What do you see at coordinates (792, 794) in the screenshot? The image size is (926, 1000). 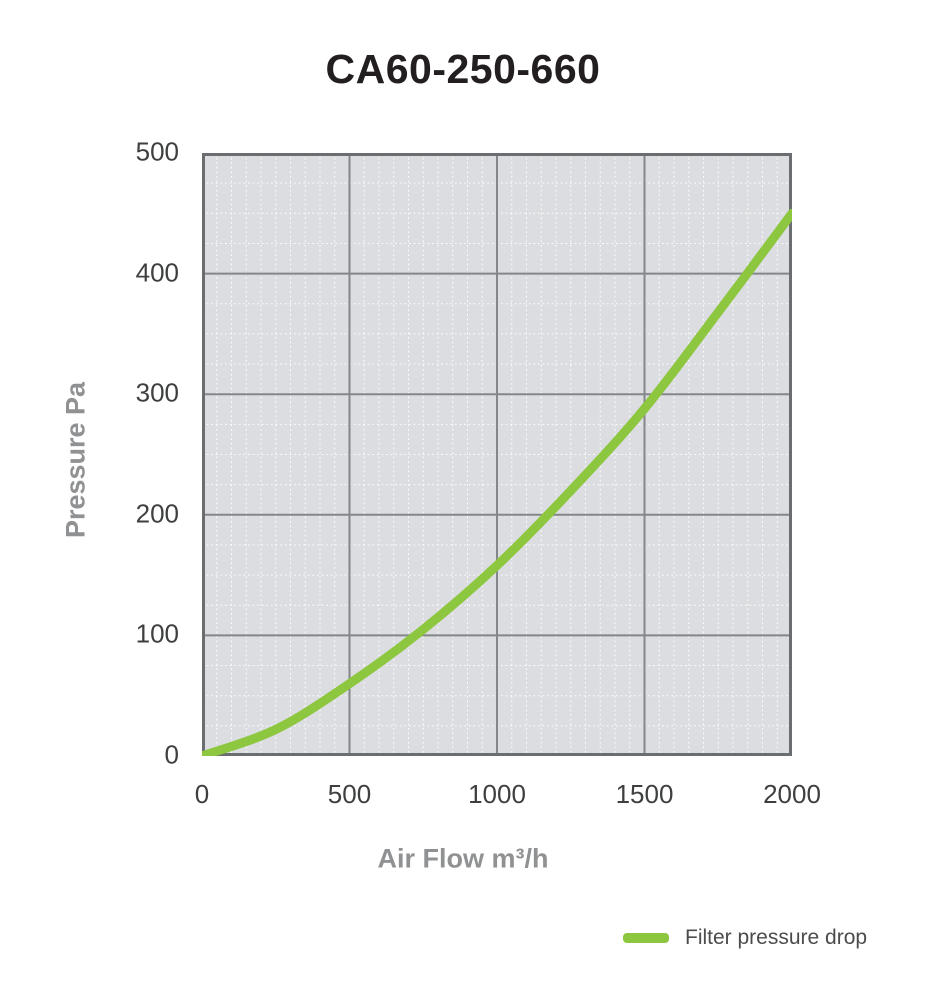 I see `x-tick-label: 2000` at bounding box center [792, 794].